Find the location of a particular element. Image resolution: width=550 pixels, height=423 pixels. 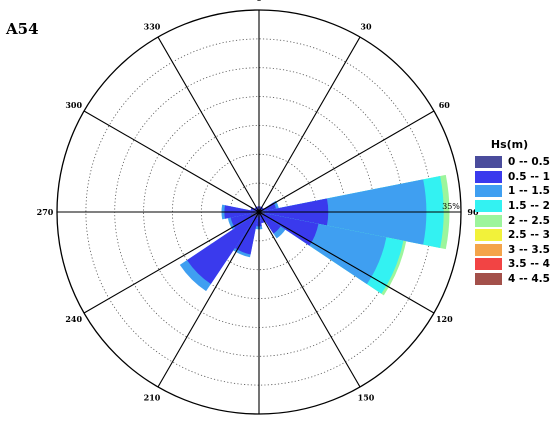

legend-label: 0 -- 0.5 is located at coordinates (529, 162).